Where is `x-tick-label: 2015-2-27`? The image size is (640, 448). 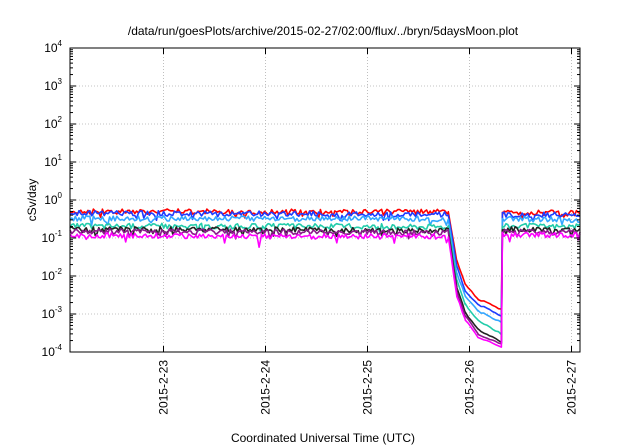
x-tick-label: 2015-2-27 is located at coordinates (572, 387).